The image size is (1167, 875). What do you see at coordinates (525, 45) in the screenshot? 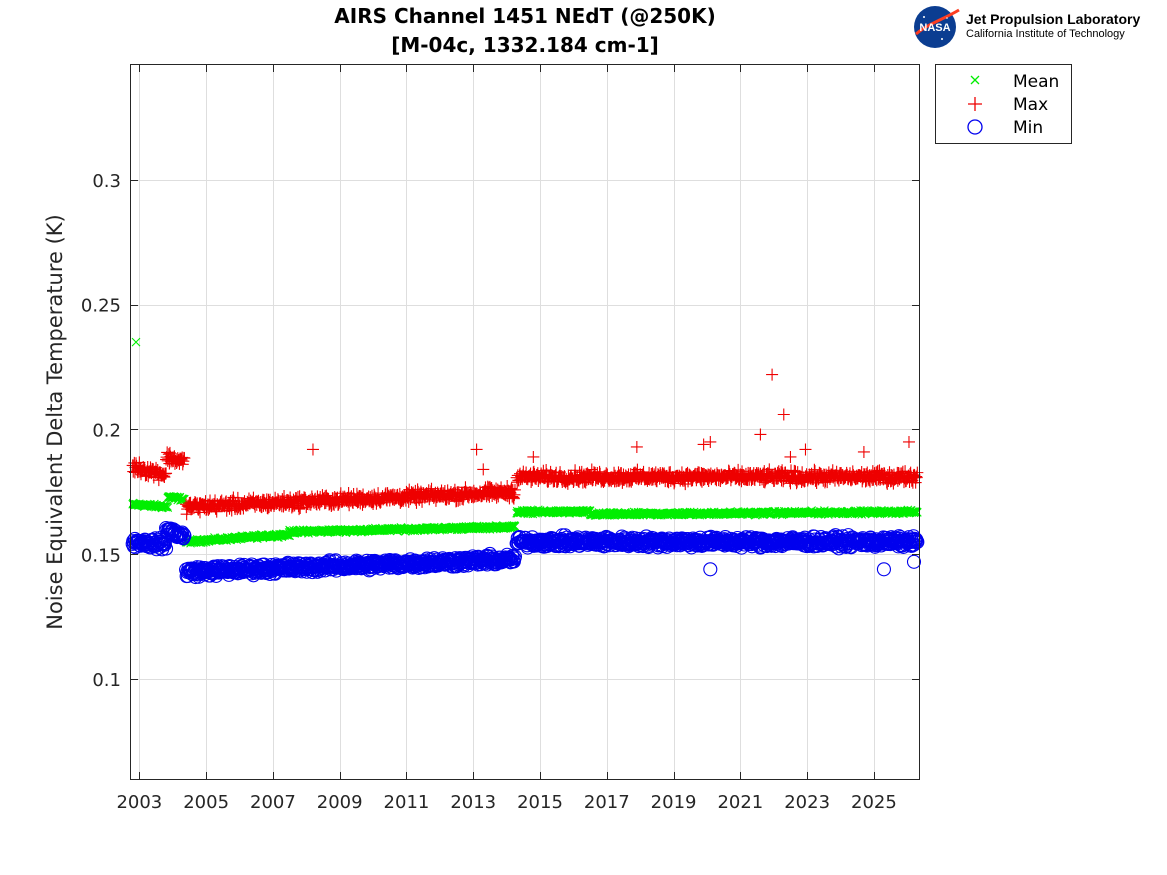
I see `chart-subtitle: [M-04c, 1332.184 cm-1]` at bounding box center [525, 45].